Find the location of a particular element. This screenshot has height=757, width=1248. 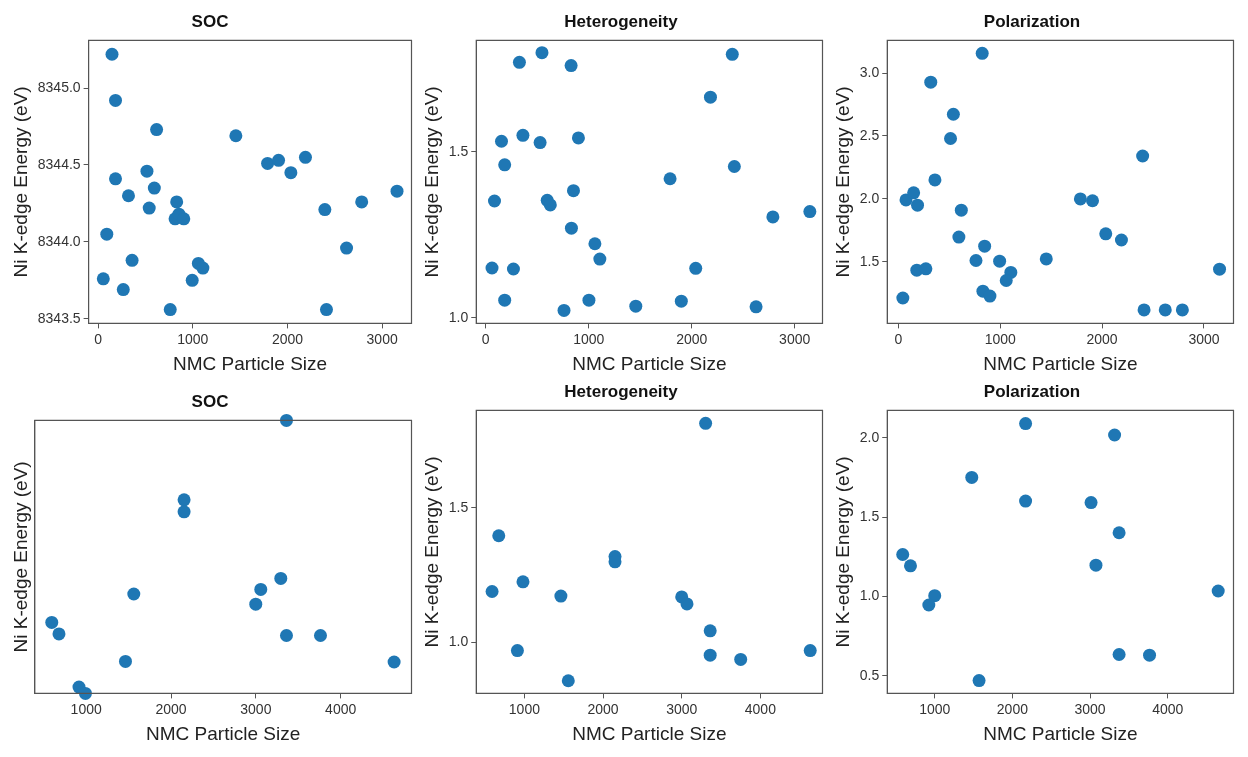

y-tick-label: 8343.5 is located at coordinates (59, 317).